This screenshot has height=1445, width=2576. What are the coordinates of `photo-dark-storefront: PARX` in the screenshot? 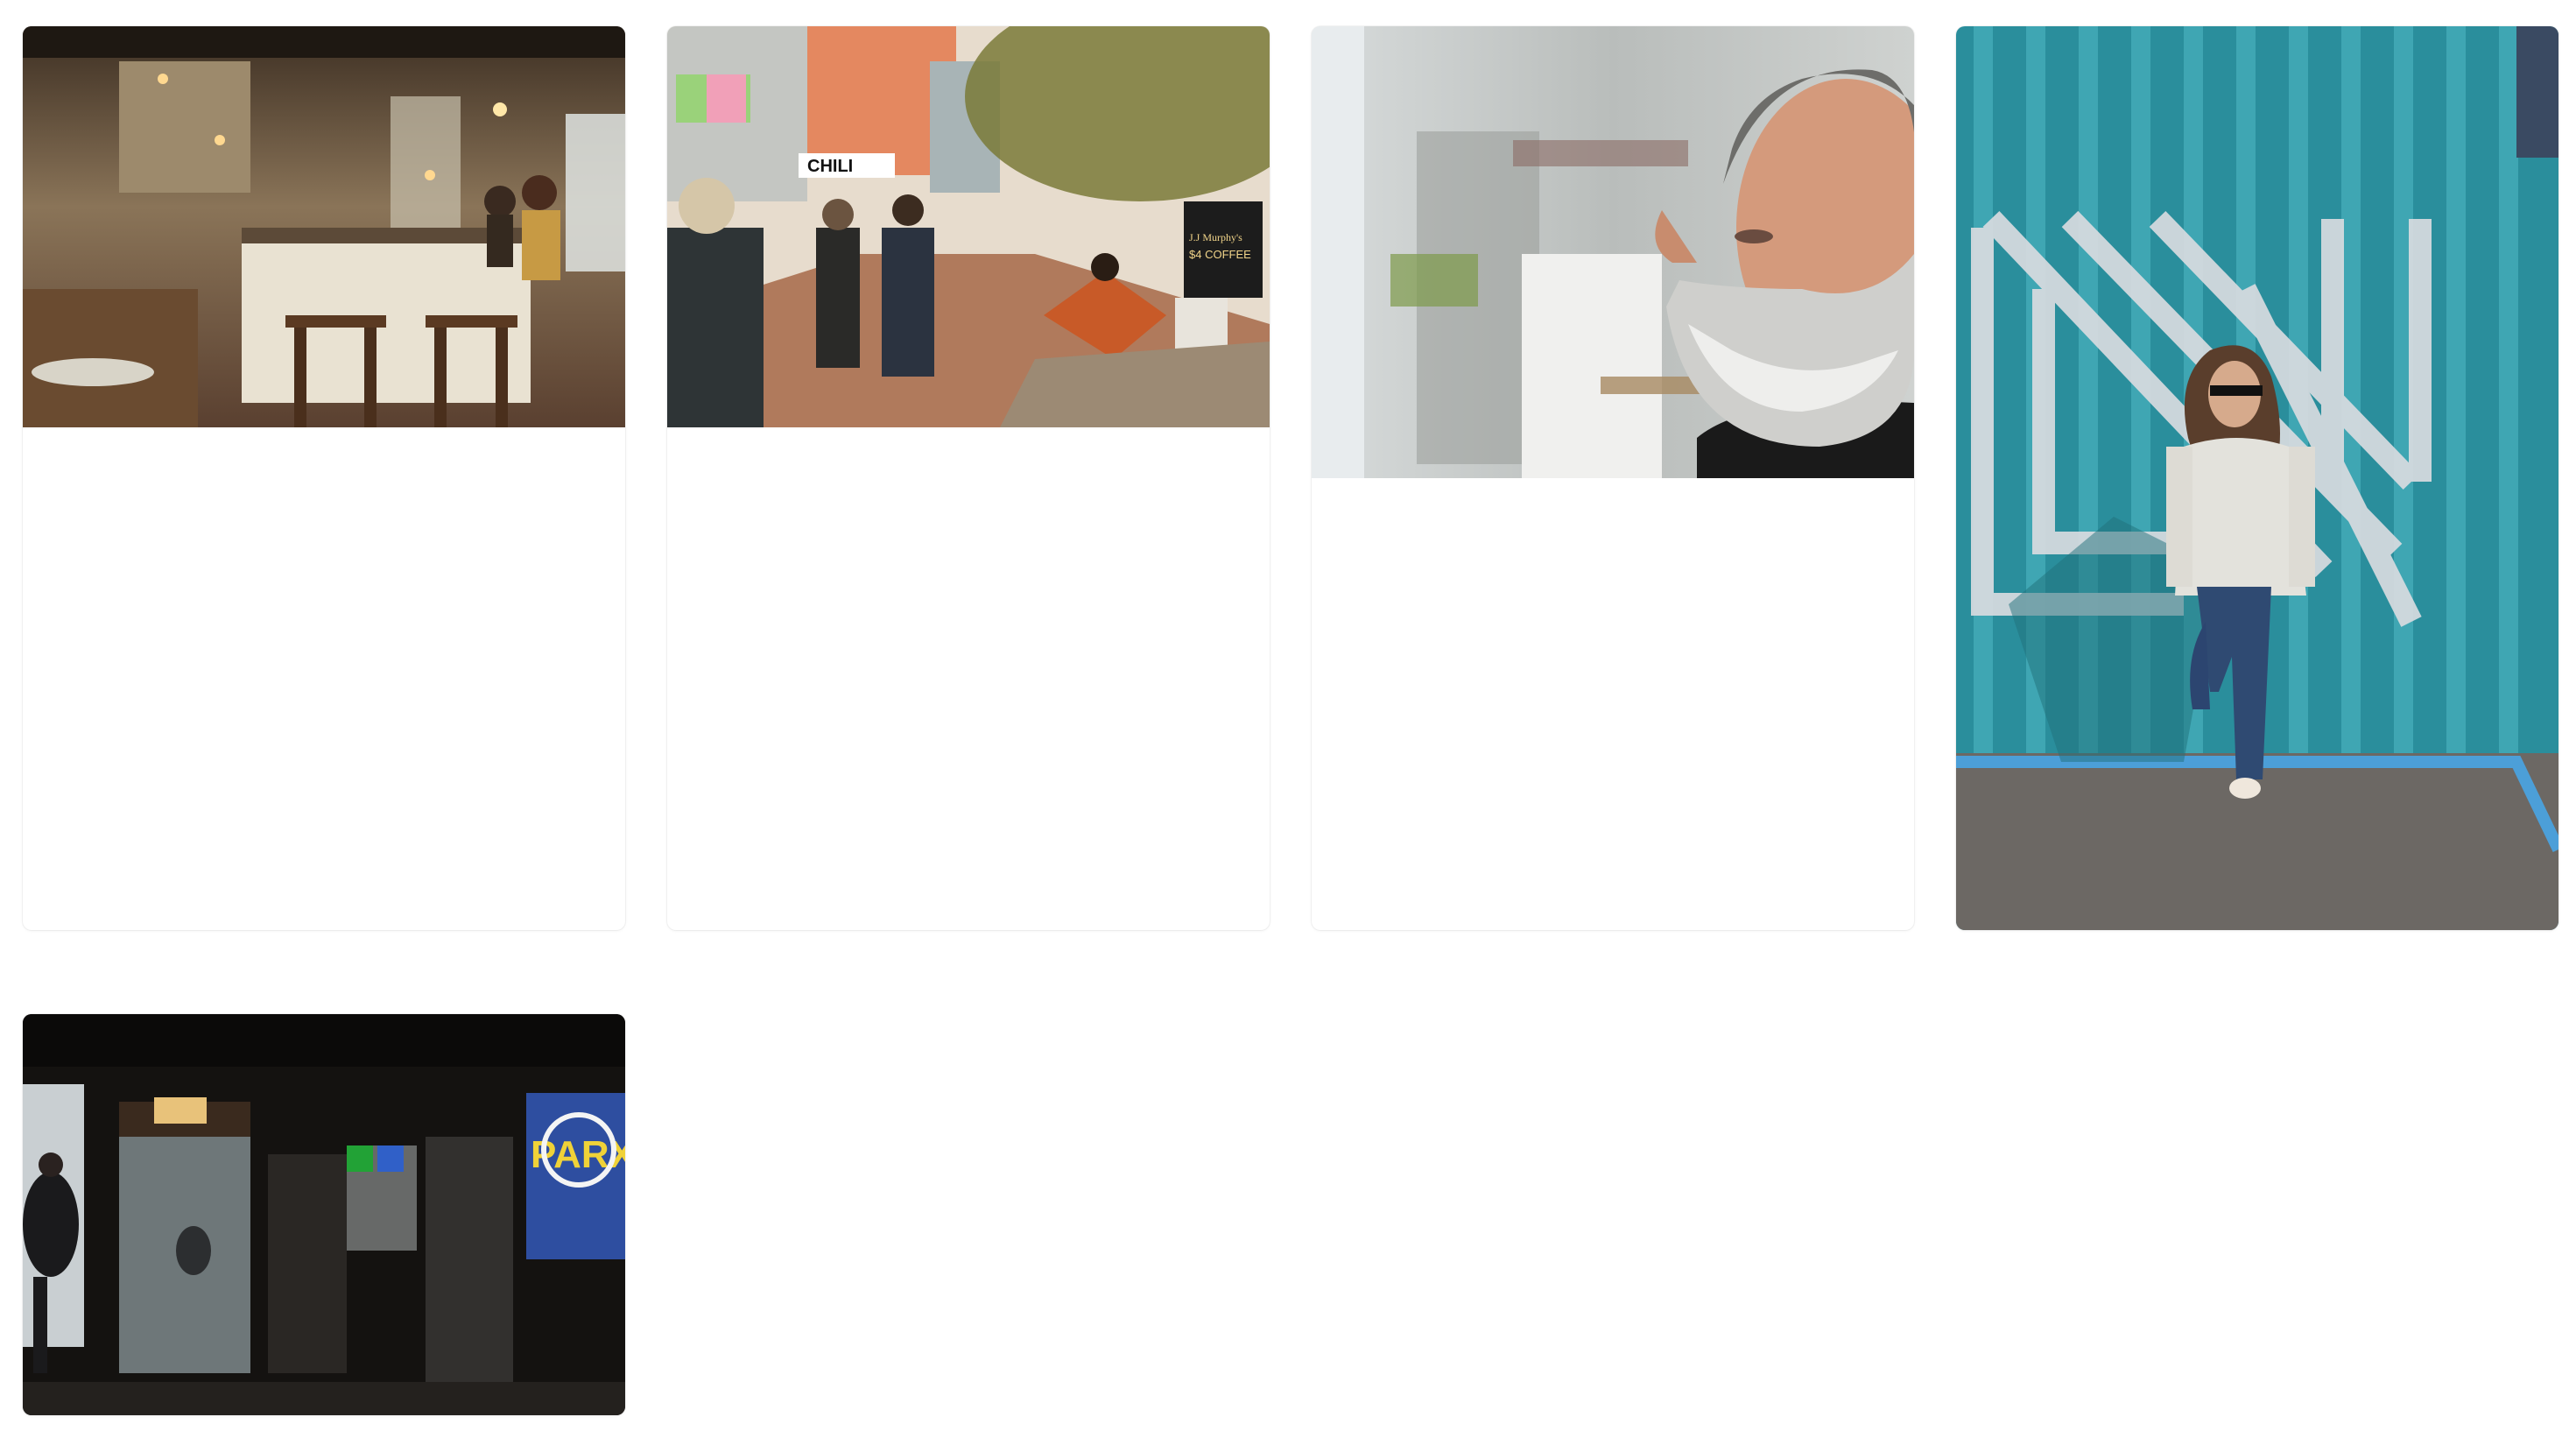 It's located at (324, 1214).